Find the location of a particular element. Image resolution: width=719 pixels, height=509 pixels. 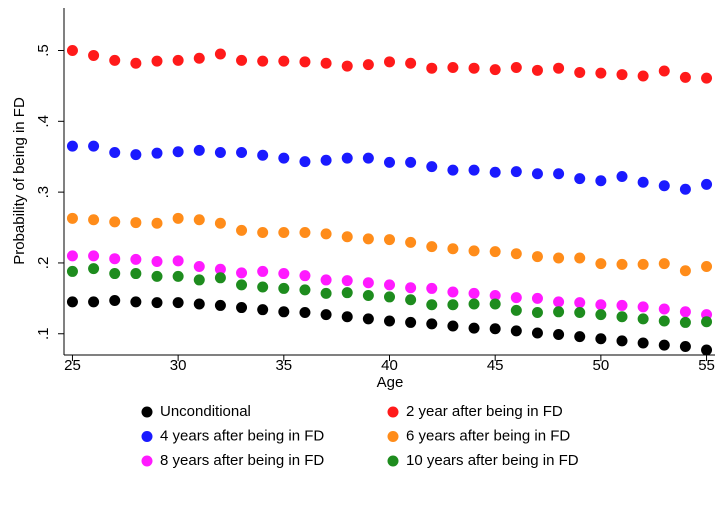

y-tick-label: .4 is located at coordinates (43, 121).